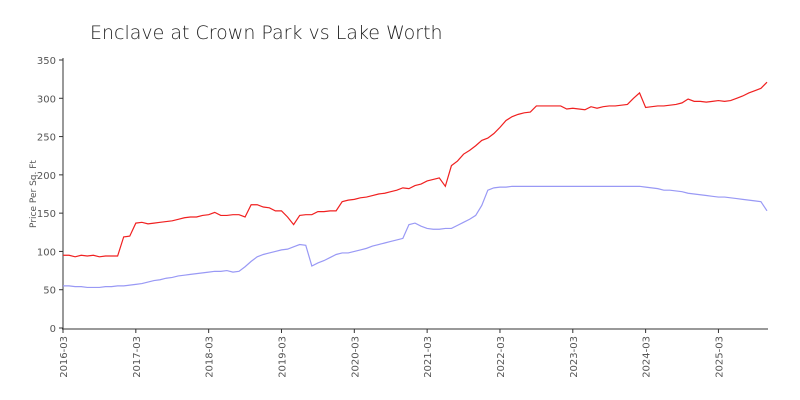 The width and height of the screenshot is (800, 400). Describe the element at coordinates (46, 99) in the screenshot. I see `y-tick-label: 300` at that location.